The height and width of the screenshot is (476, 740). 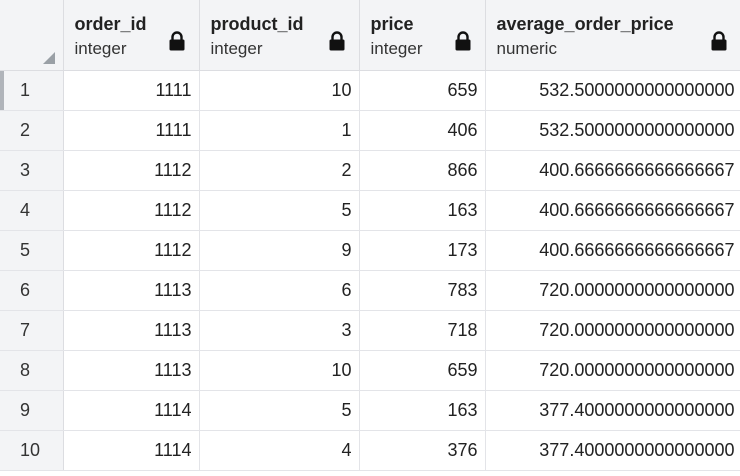 I want to click on cell-product-id: 2, so click(x=279, y=170).